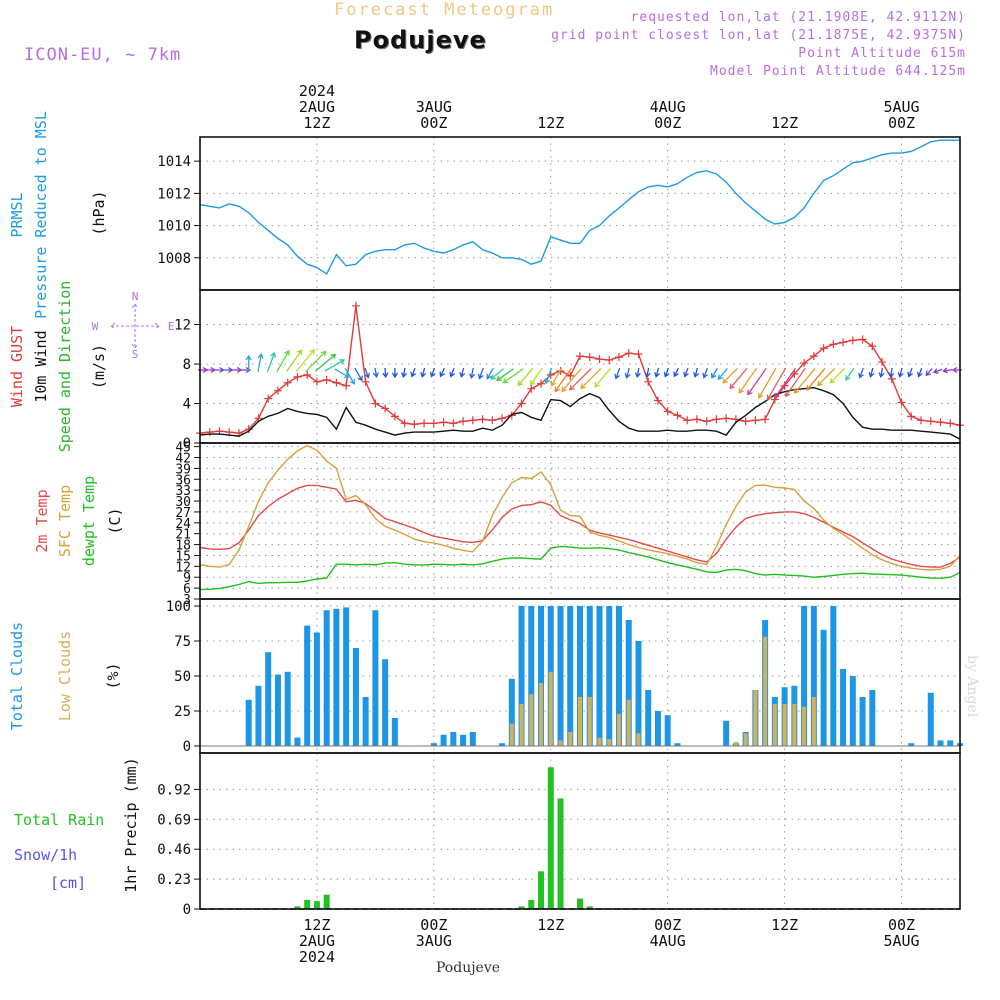 This screenshot has height=1000, width=1000. I want to click on time-label-bottom: 2024, so click(317, 957).